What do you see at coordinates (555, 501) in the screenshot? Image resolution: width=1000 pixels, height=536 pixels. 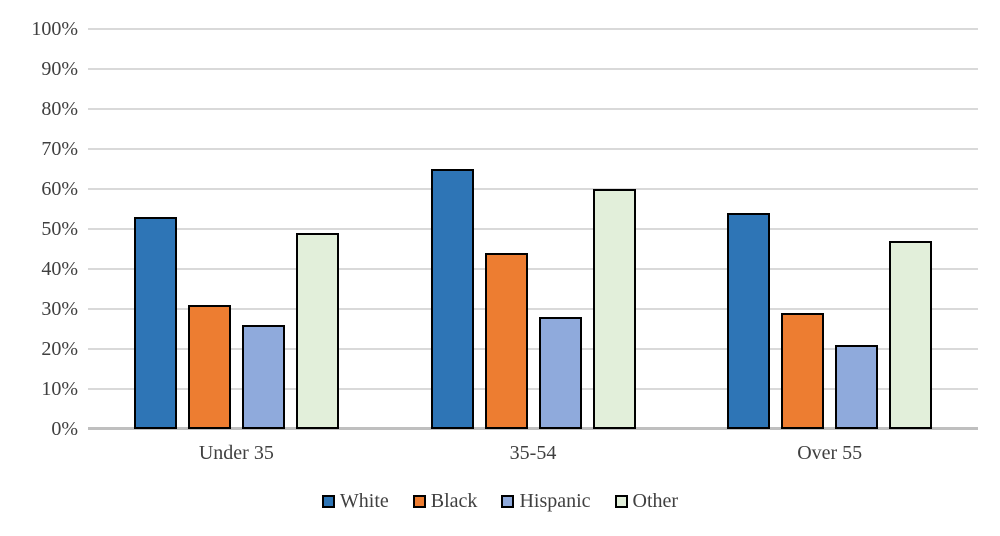 I see `legend-label: Hispanic` at bounding box center [555, 501].